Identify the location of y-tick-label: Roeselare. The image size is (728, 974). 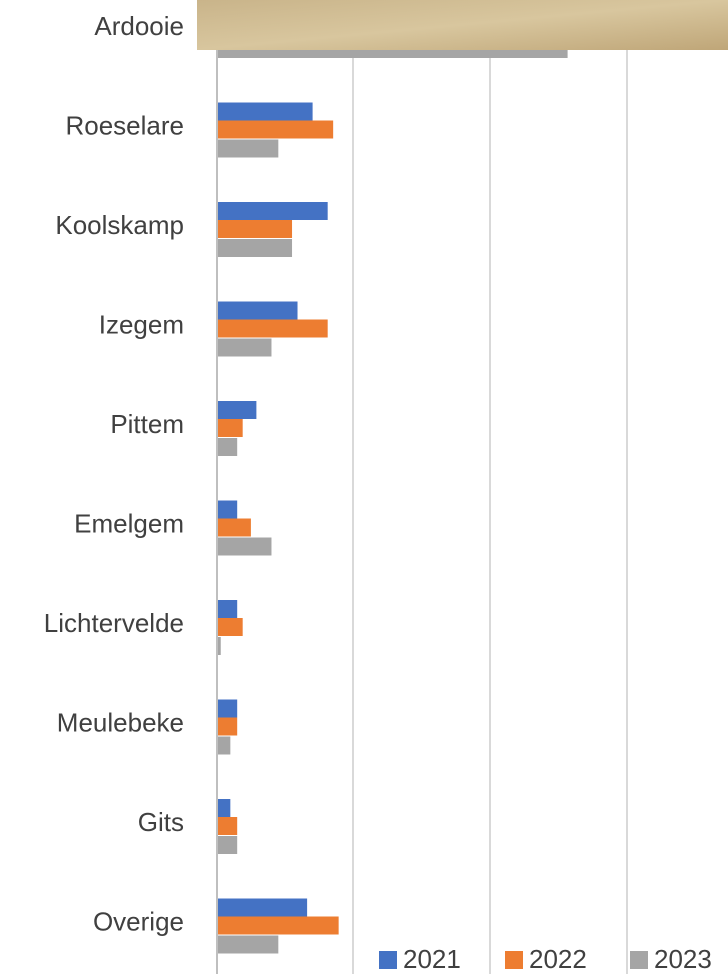
(124, 125).